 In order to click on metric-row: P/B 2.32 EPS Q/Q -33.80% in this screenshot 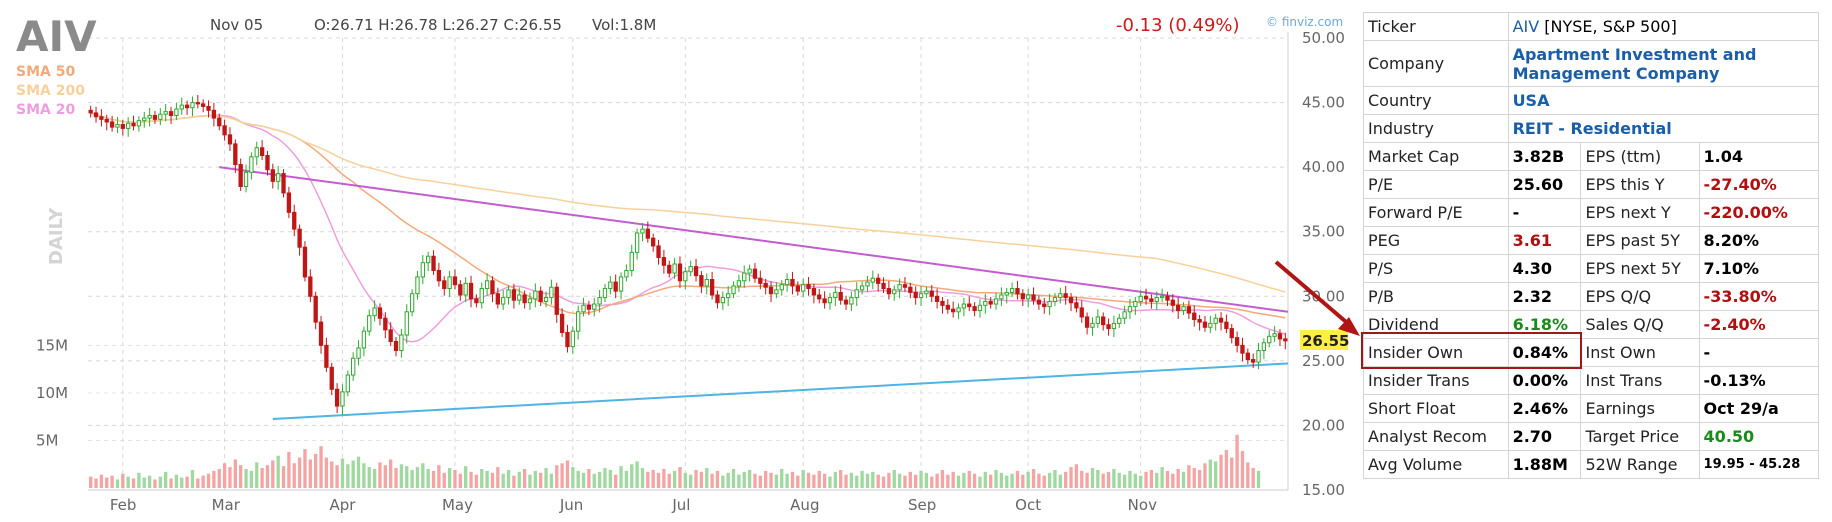, I will do `click(1591, 296)`.